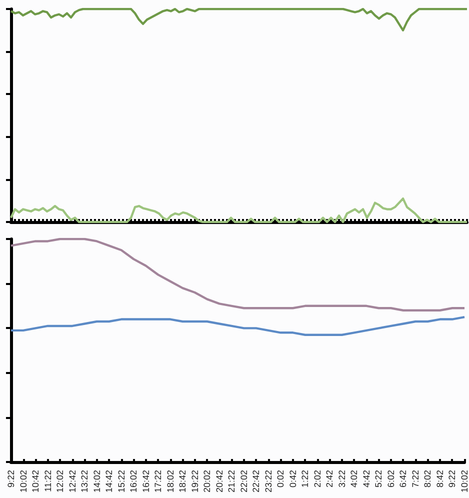 The image size is (469, 498). Describe the element at coordinates (207, 481) in the screenshot. I see `x-tick-label: 20:02` at that location.